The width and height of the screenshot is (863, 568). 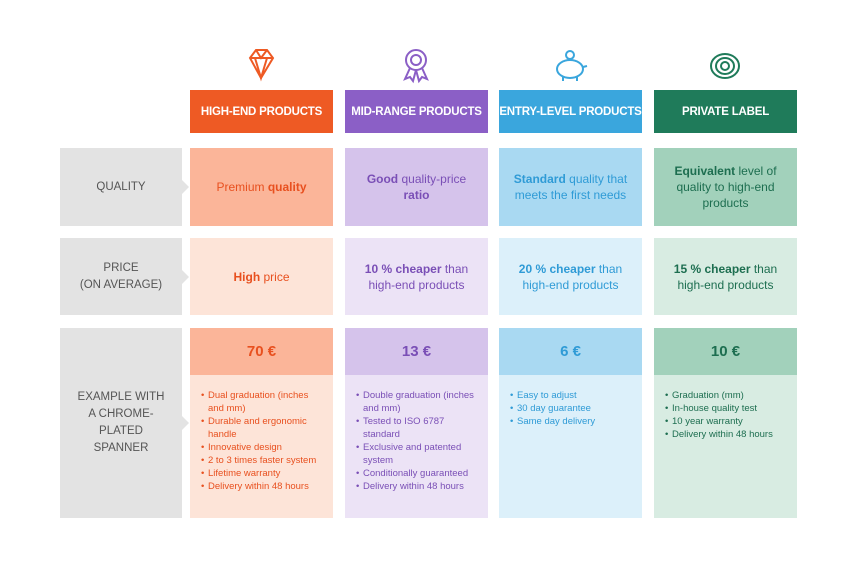 What do you see at coordinates (416, 195) in the screenshot?
I see `text: ratio` at bounding box center [416, 195].